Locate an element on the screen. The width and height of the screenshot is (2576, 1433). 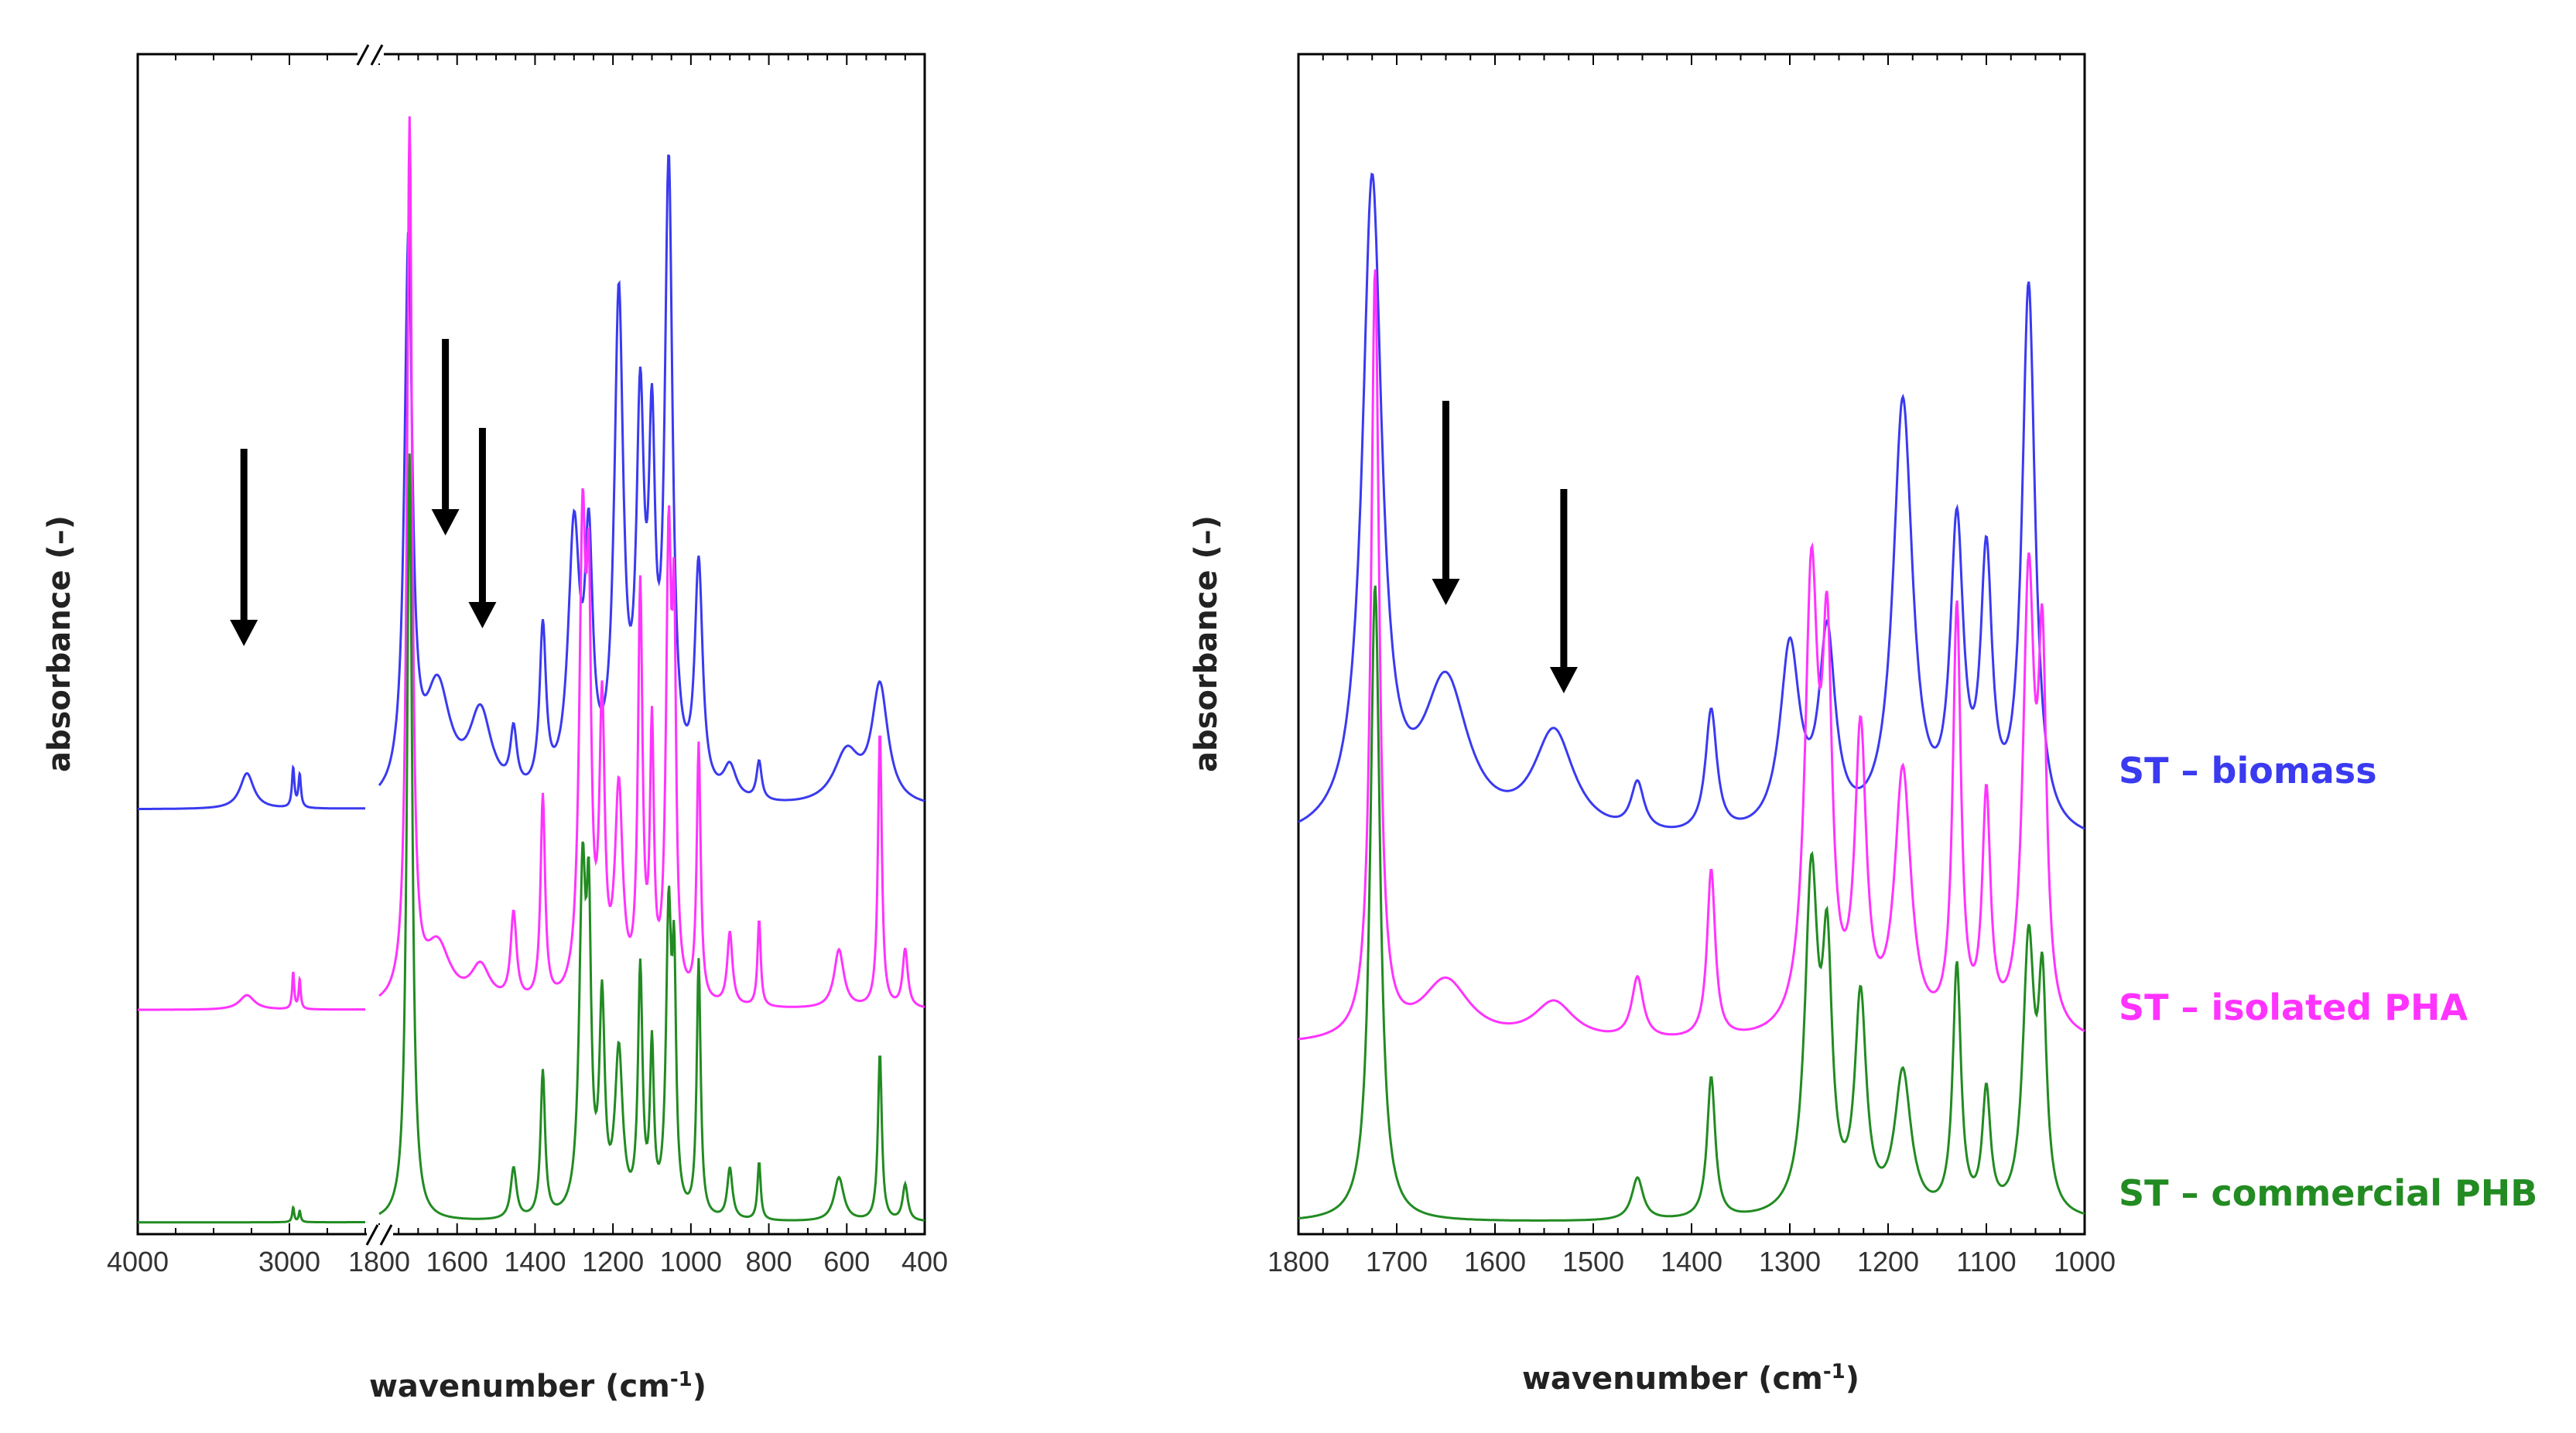
left-x-tick-label: 1200 is located at coordinates (613, 1261).